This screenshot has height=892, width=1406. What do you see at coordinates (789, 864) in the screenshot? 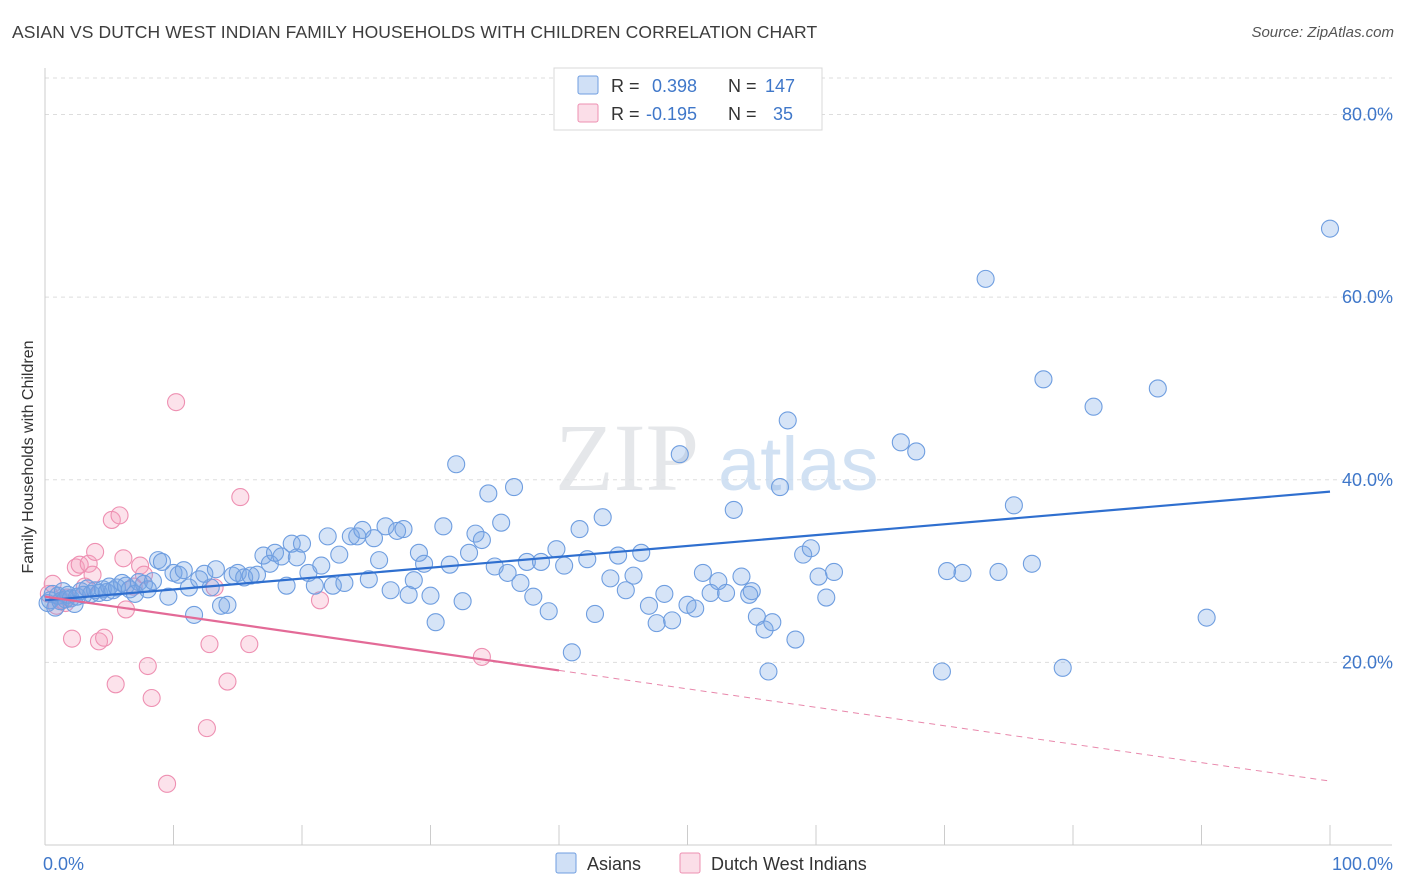
I see `legend-label-dutch: Dutch West Indians` at bounding box center [789, 864].